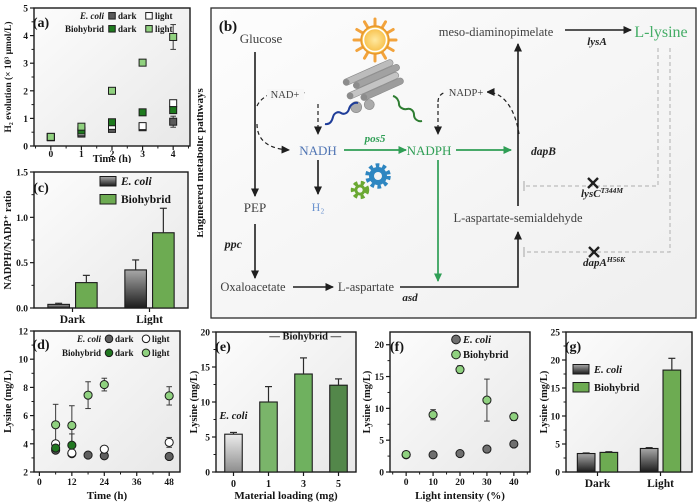 Image resolution: width=700 pixels, height=504 pixels. What do you see at coordinates (8, 77) in the screenshot?
I see `y-axis-label: H₂ evolution (× 10³ μmol/L)` at bounding box center [8, 77].